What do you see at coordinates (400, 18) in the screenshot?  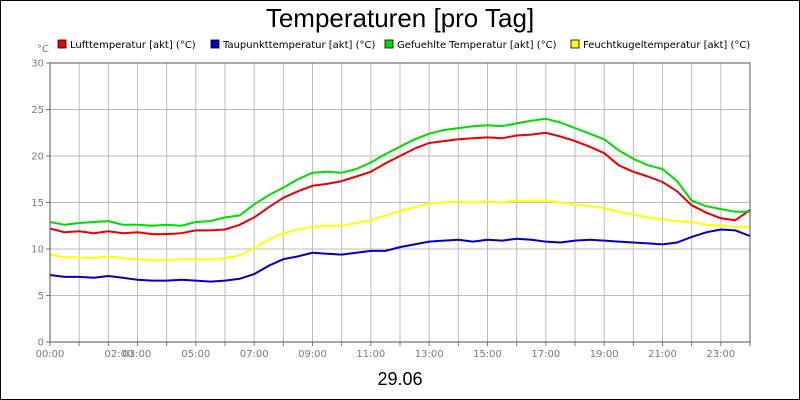 I see `chart-title: Temperaturen [pro Tag]` at bounding box center [400, 18].